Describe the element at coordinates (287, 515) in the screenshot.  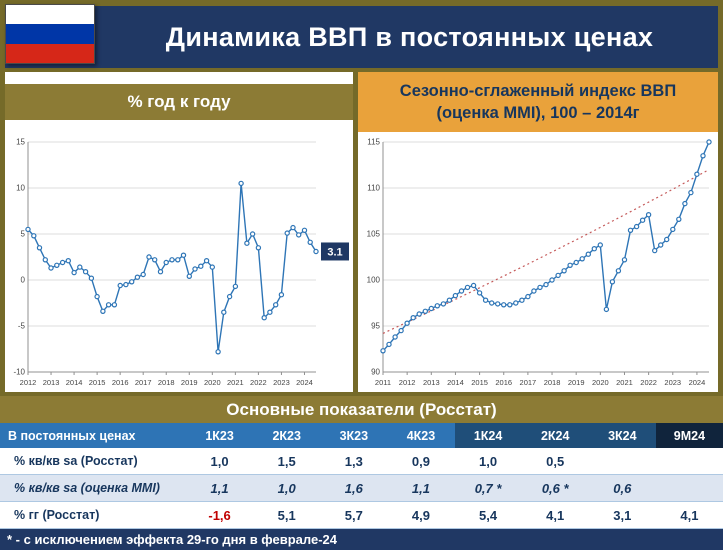
I see `table-cell: 5,1` at that location.